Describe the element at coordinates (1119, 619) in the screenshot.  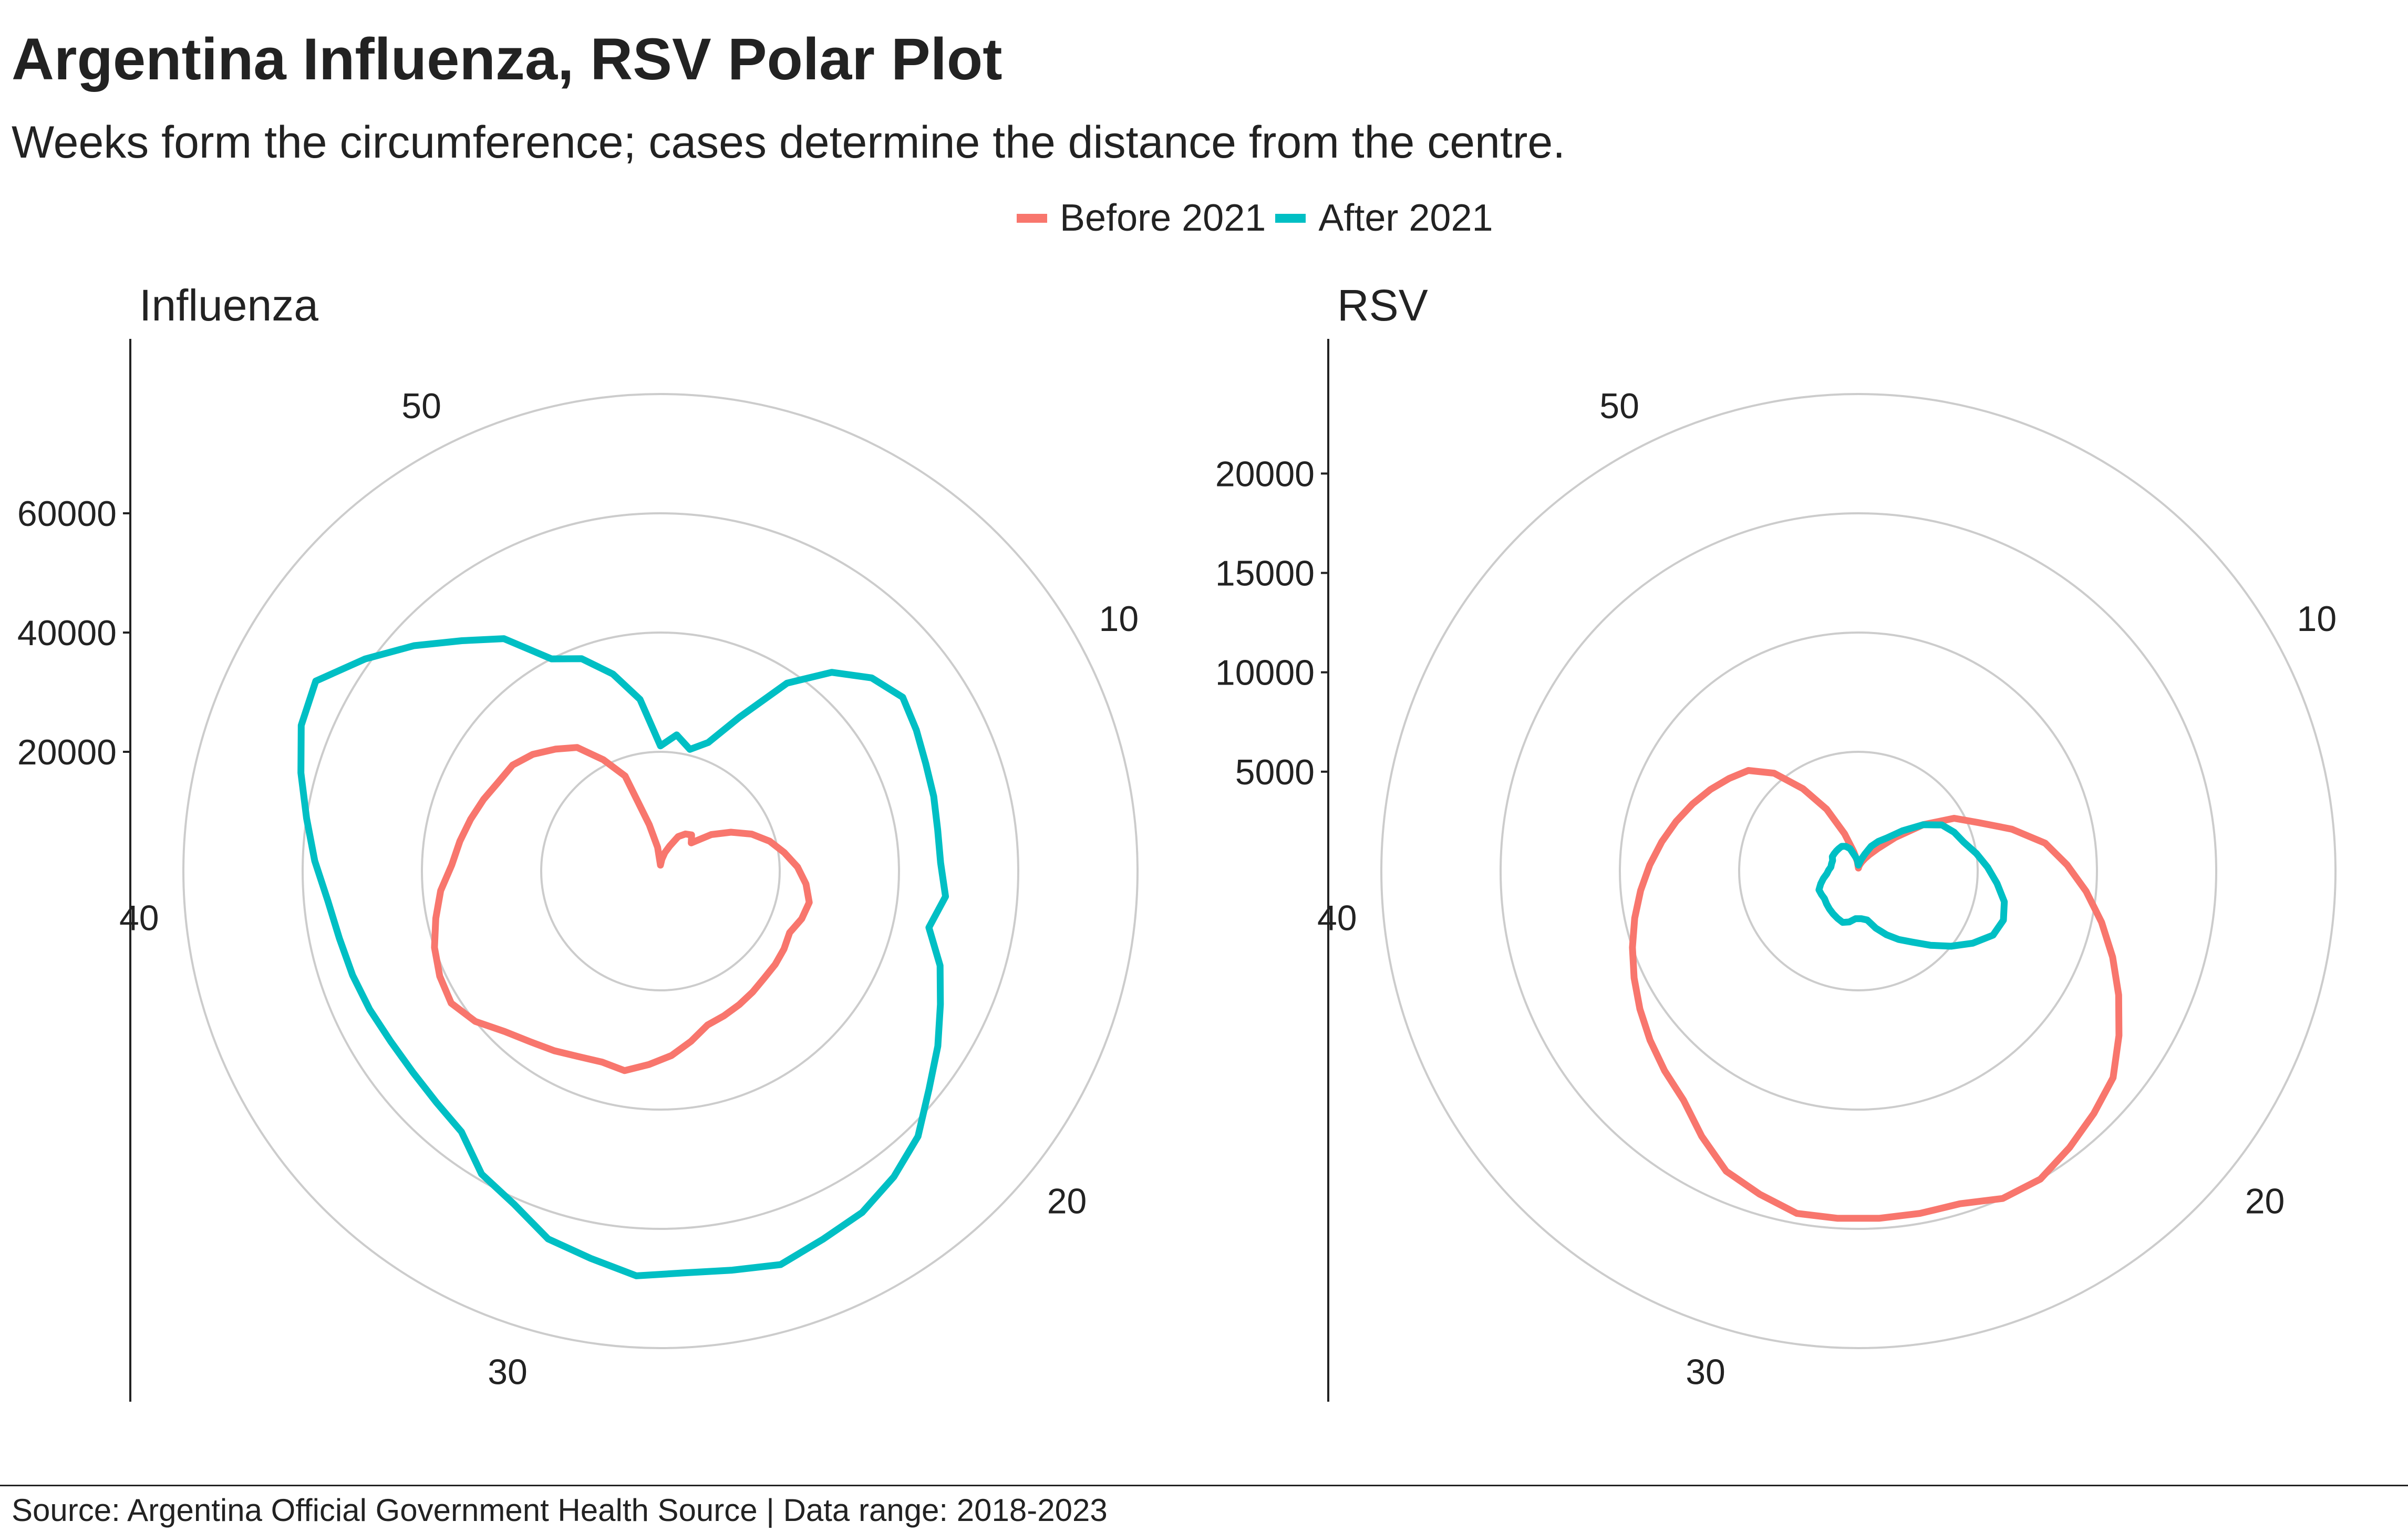
I see `influenza-week-tick-label: 10` at that location.